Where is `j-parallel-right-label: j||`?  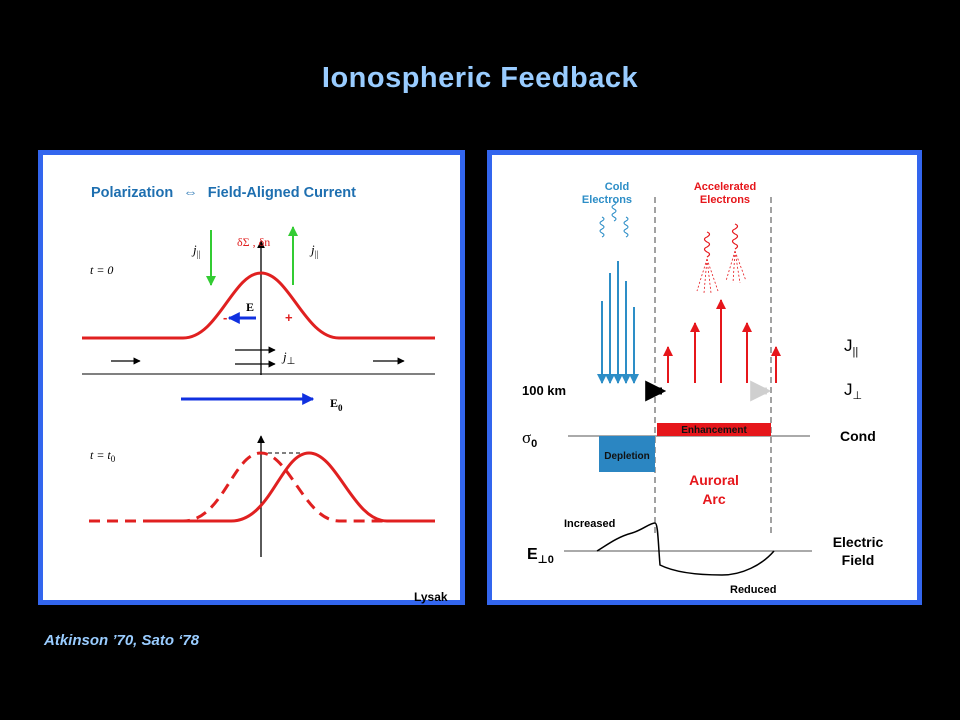 j-parallel-right-label: j|| is located at coordinates (313, 250).